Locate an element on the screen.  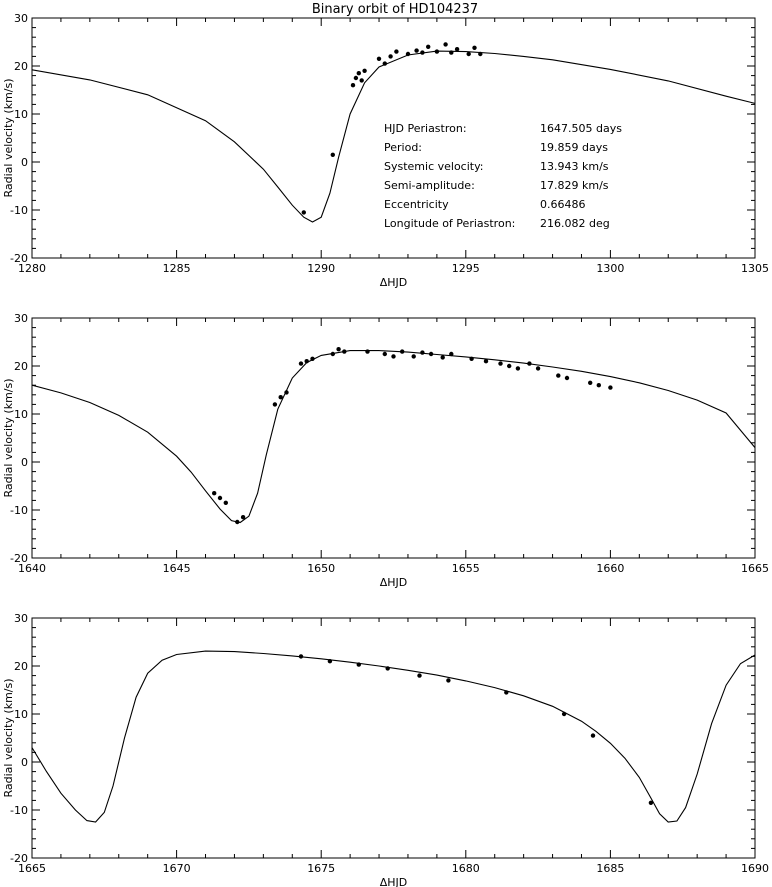
x-tick-label: 1280 is located at coordinates (32, 268).